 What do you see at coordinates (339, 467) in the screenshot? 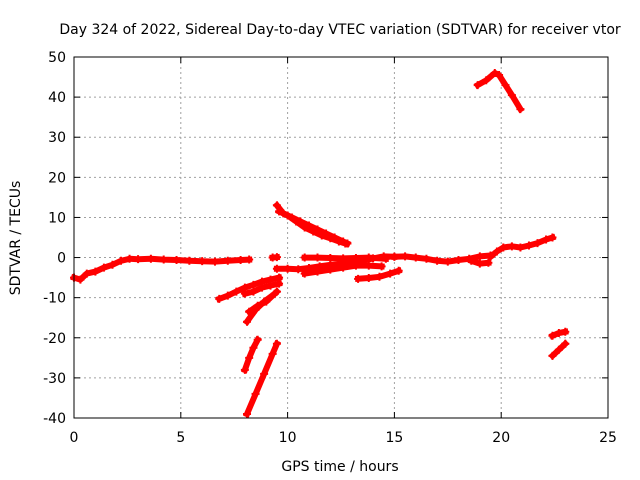
I see `x-axis-label: GPS time / hours` at bounding box center [339, 467].